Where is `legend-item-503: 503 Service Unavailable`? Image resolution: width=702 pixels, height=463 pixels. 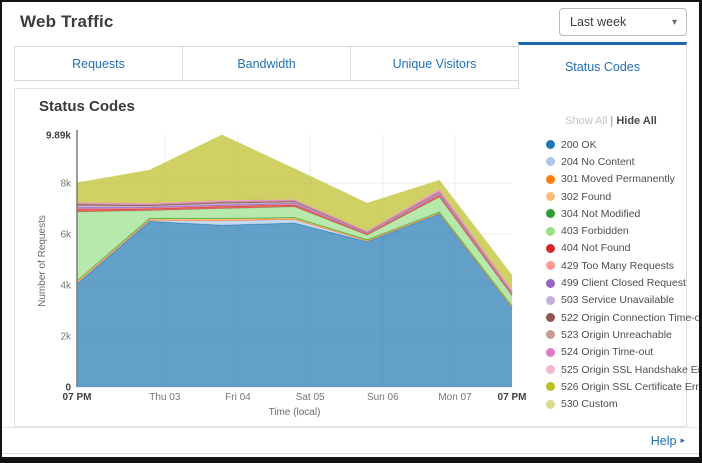 legend-item-503: 503 Service Unavailable is located at coordinates (614, 300).